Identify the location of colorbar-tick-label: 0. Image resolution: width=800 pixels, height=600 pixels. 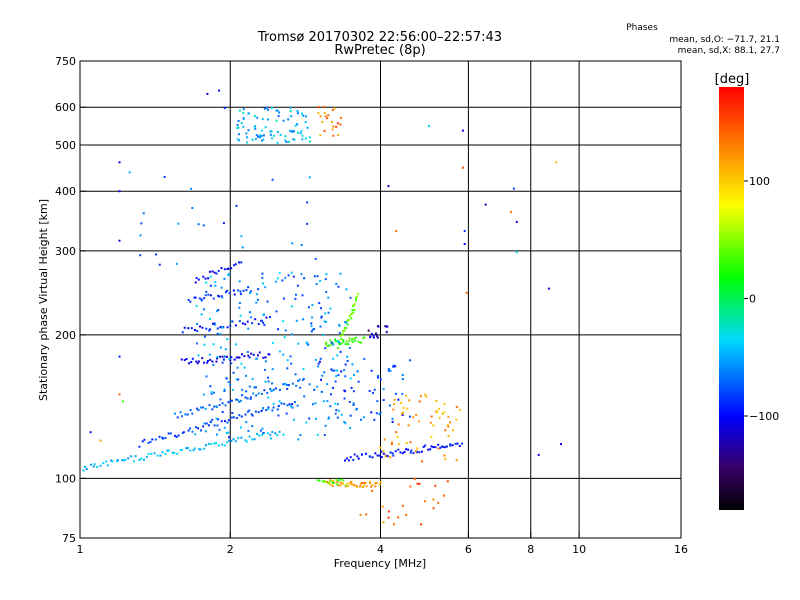
(752, 299).